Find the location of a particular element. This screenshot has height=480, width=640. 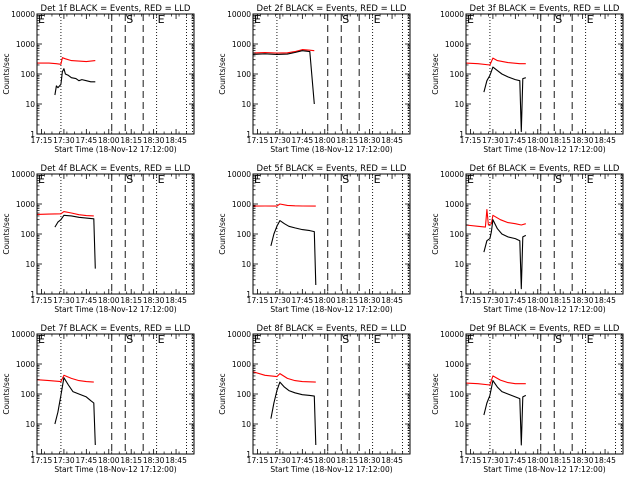

panel-title: Det 9f BLACK = Events, RED = LLD is located at coordinates (545, 329).